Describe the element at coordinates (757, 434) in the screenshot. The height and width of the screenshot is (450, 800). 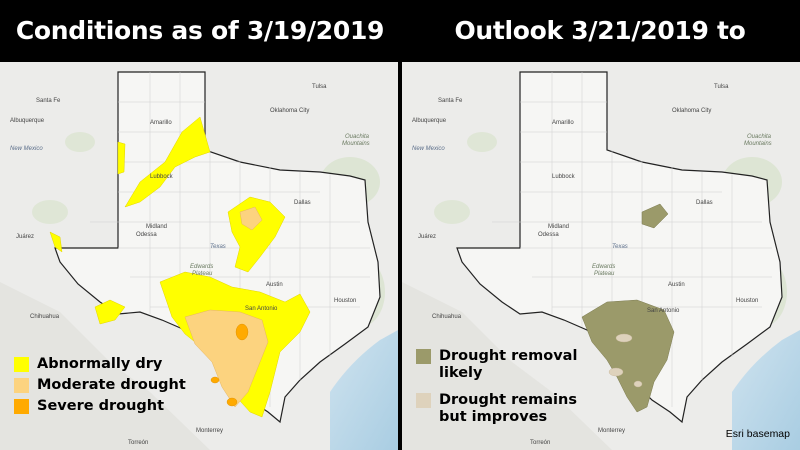
I see `basemap-credit: Esri basemap` at that location.